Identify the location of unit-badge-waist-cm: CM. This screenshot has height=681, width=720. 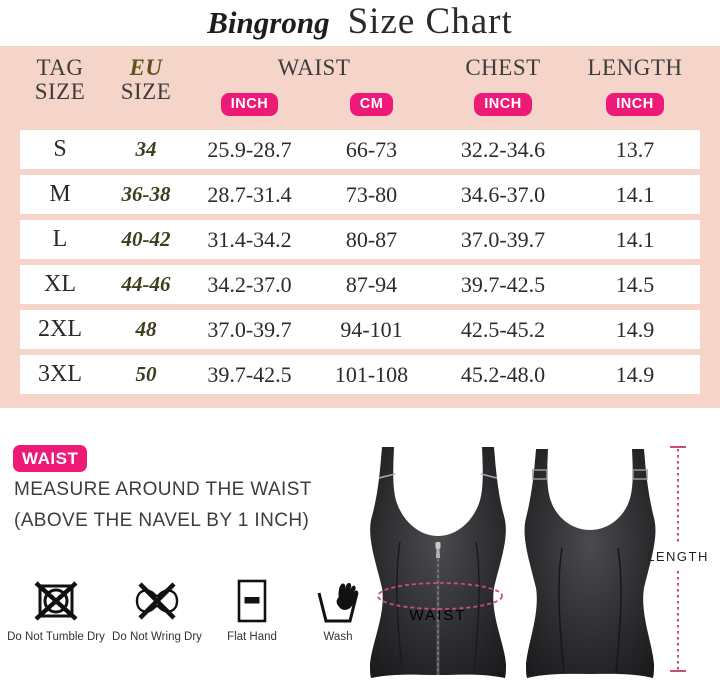
(371, 104).